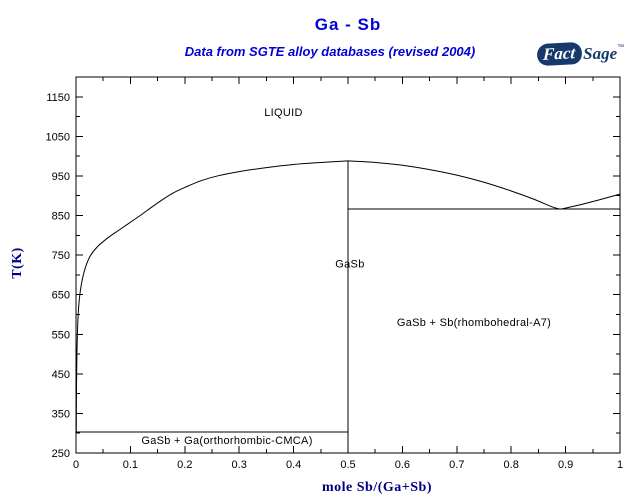 The image size is (640, 504). What do you see at coordinates (600, 53) in the screenshot?
I see `factsage-logo-sage-text: Sage` at bounding box center [600, 53].